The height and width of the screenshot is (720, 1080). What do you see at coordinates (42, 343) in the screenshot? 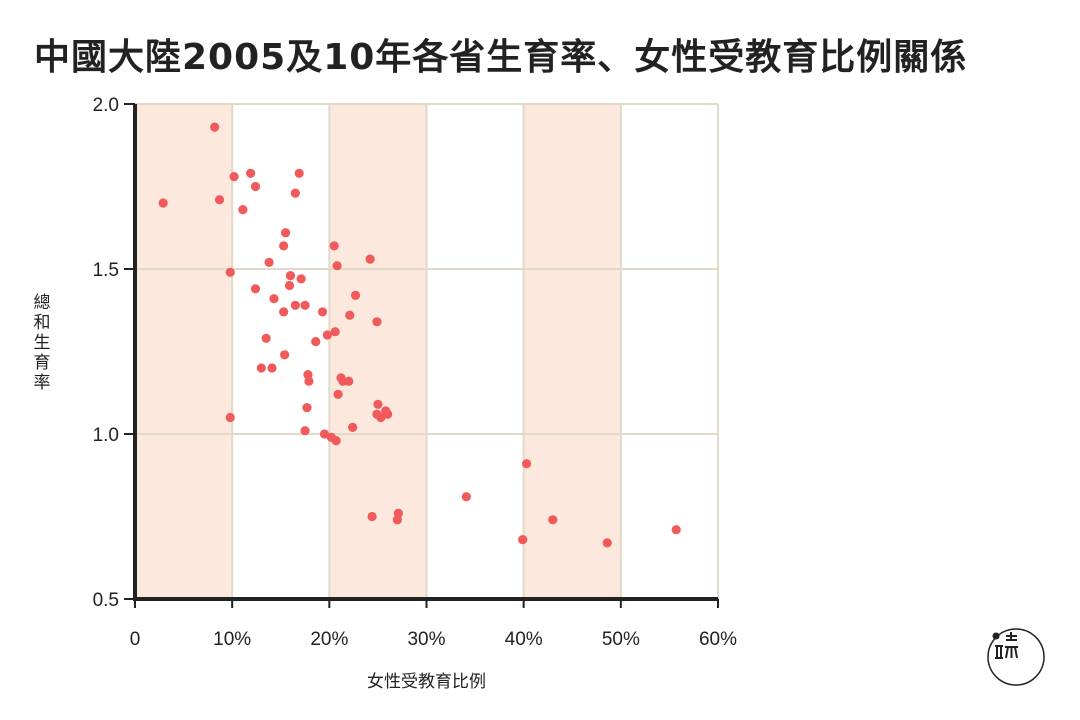
I see `y-axis-title: 總和生育率` at bounding box center [42, 343].